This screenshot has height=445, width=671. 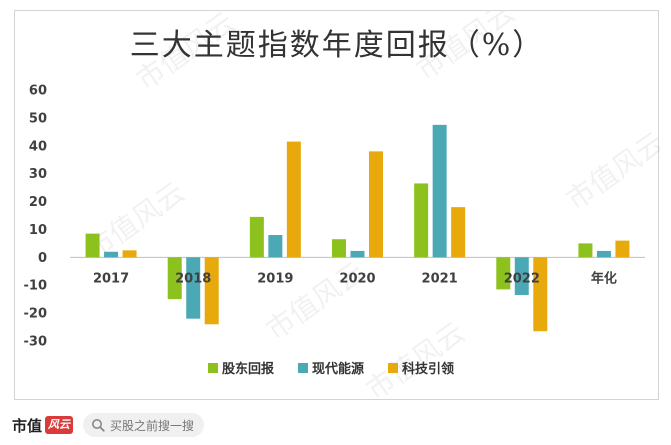 What do you see at coordinates (275, 278) in the screenshot?
I see `x-category-label: 2019` at bounding box center [275, 278].